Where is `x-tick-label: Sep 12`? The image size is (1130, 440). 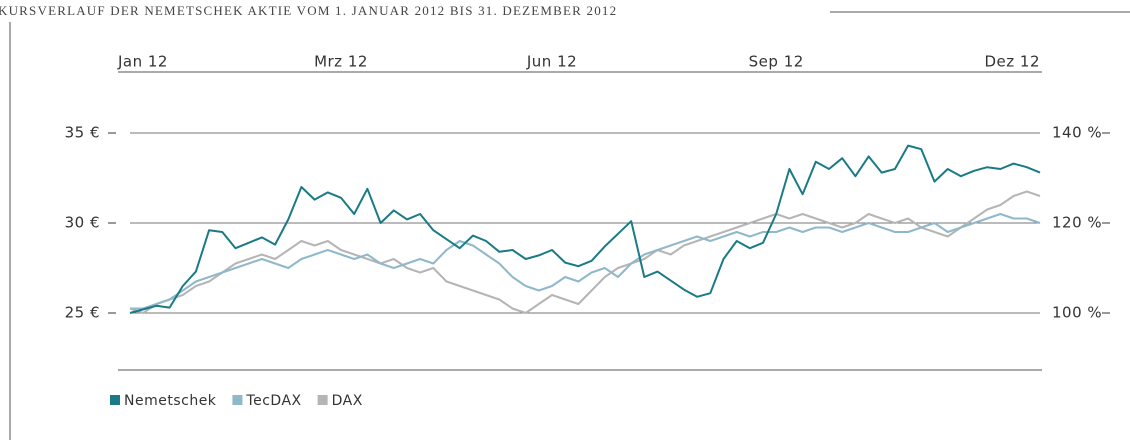
x-tick-label: Sep 12 is located at coordinates (776, 62).